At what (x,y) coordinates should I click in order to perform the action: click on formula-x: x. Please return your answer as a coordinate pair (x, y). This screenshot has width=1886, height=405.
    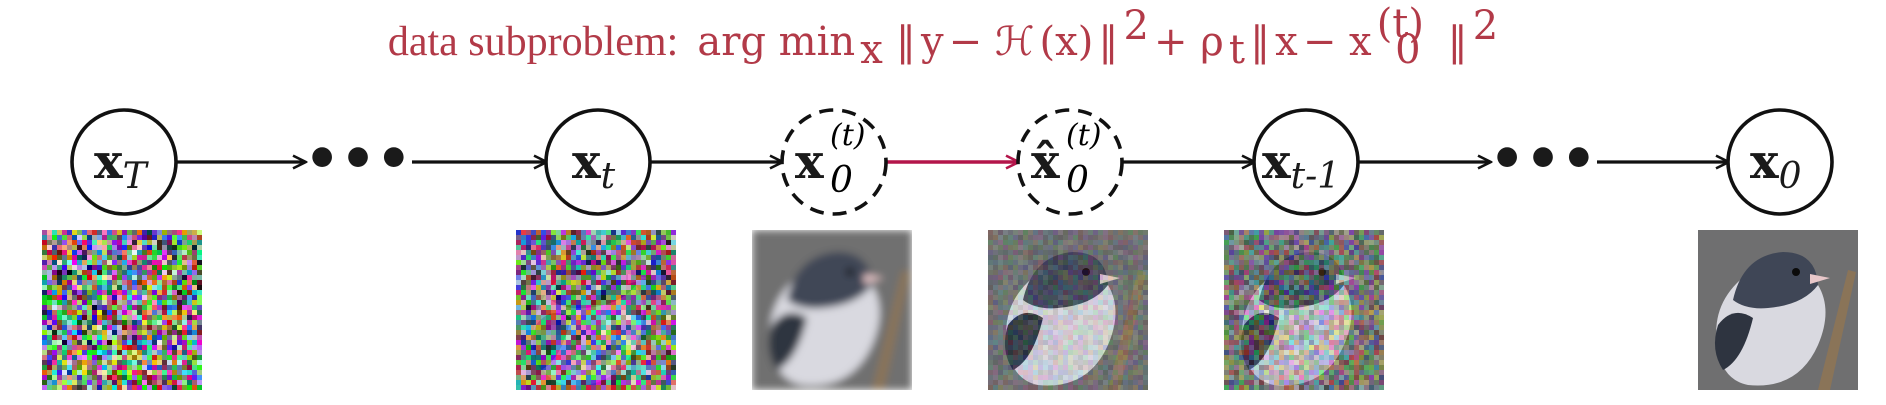
    Looking at the image, I should click on (1286, 42).